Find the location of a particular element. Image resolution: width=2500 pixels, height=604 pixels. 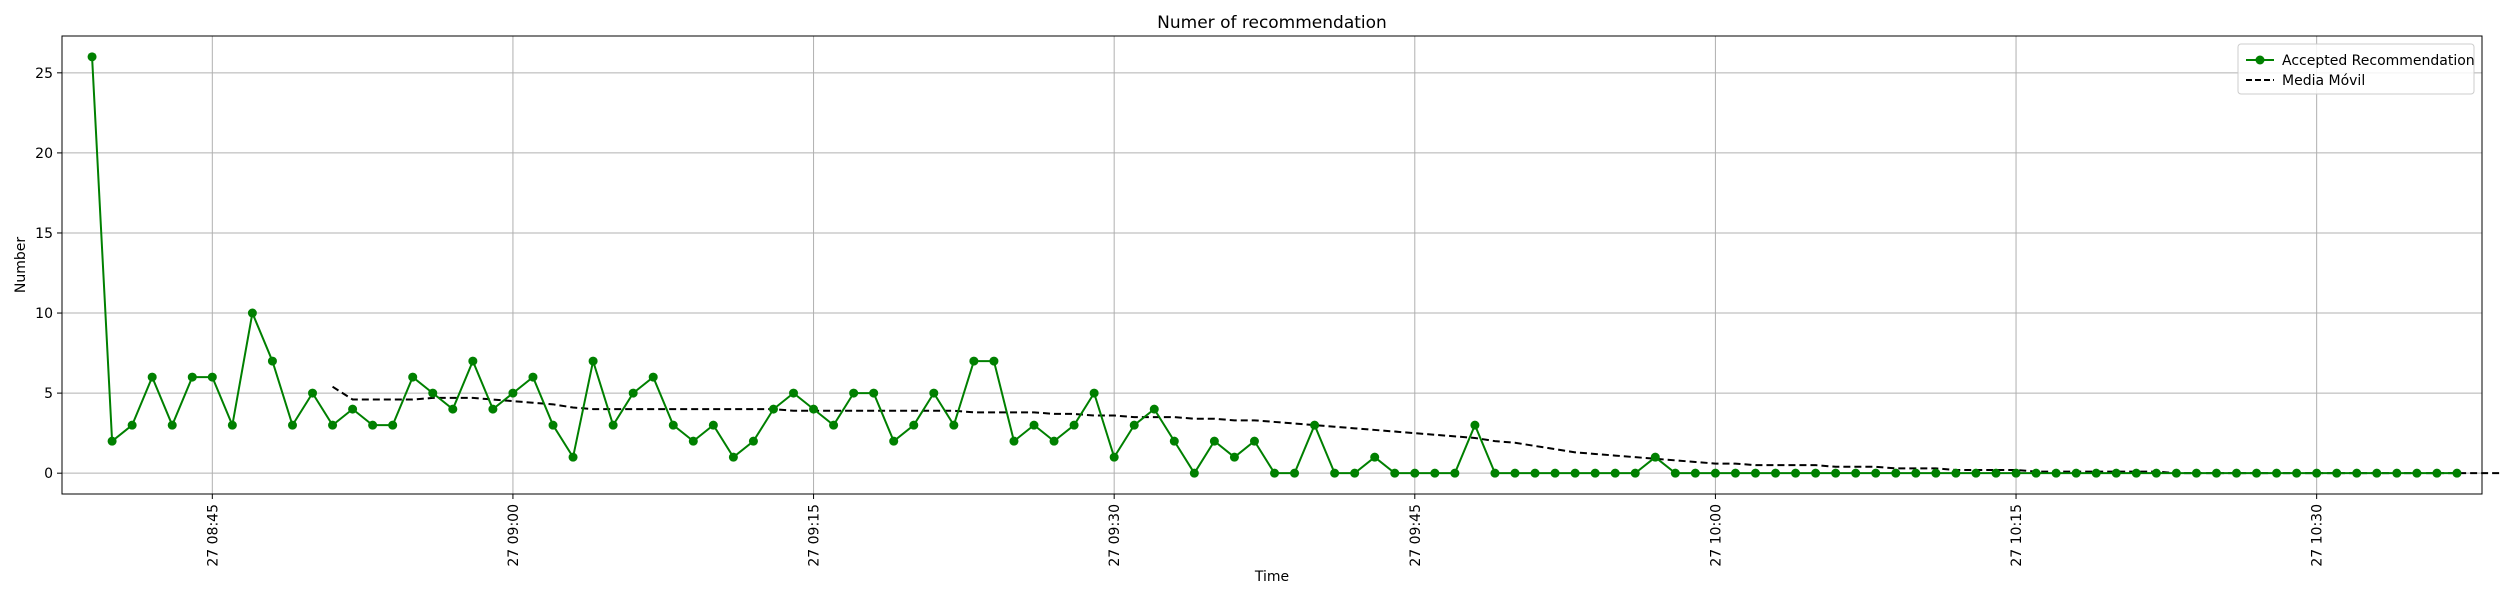

legend-label-accepted-recommendation: Accepted Recommendation is located at coordinates (2378, 61).